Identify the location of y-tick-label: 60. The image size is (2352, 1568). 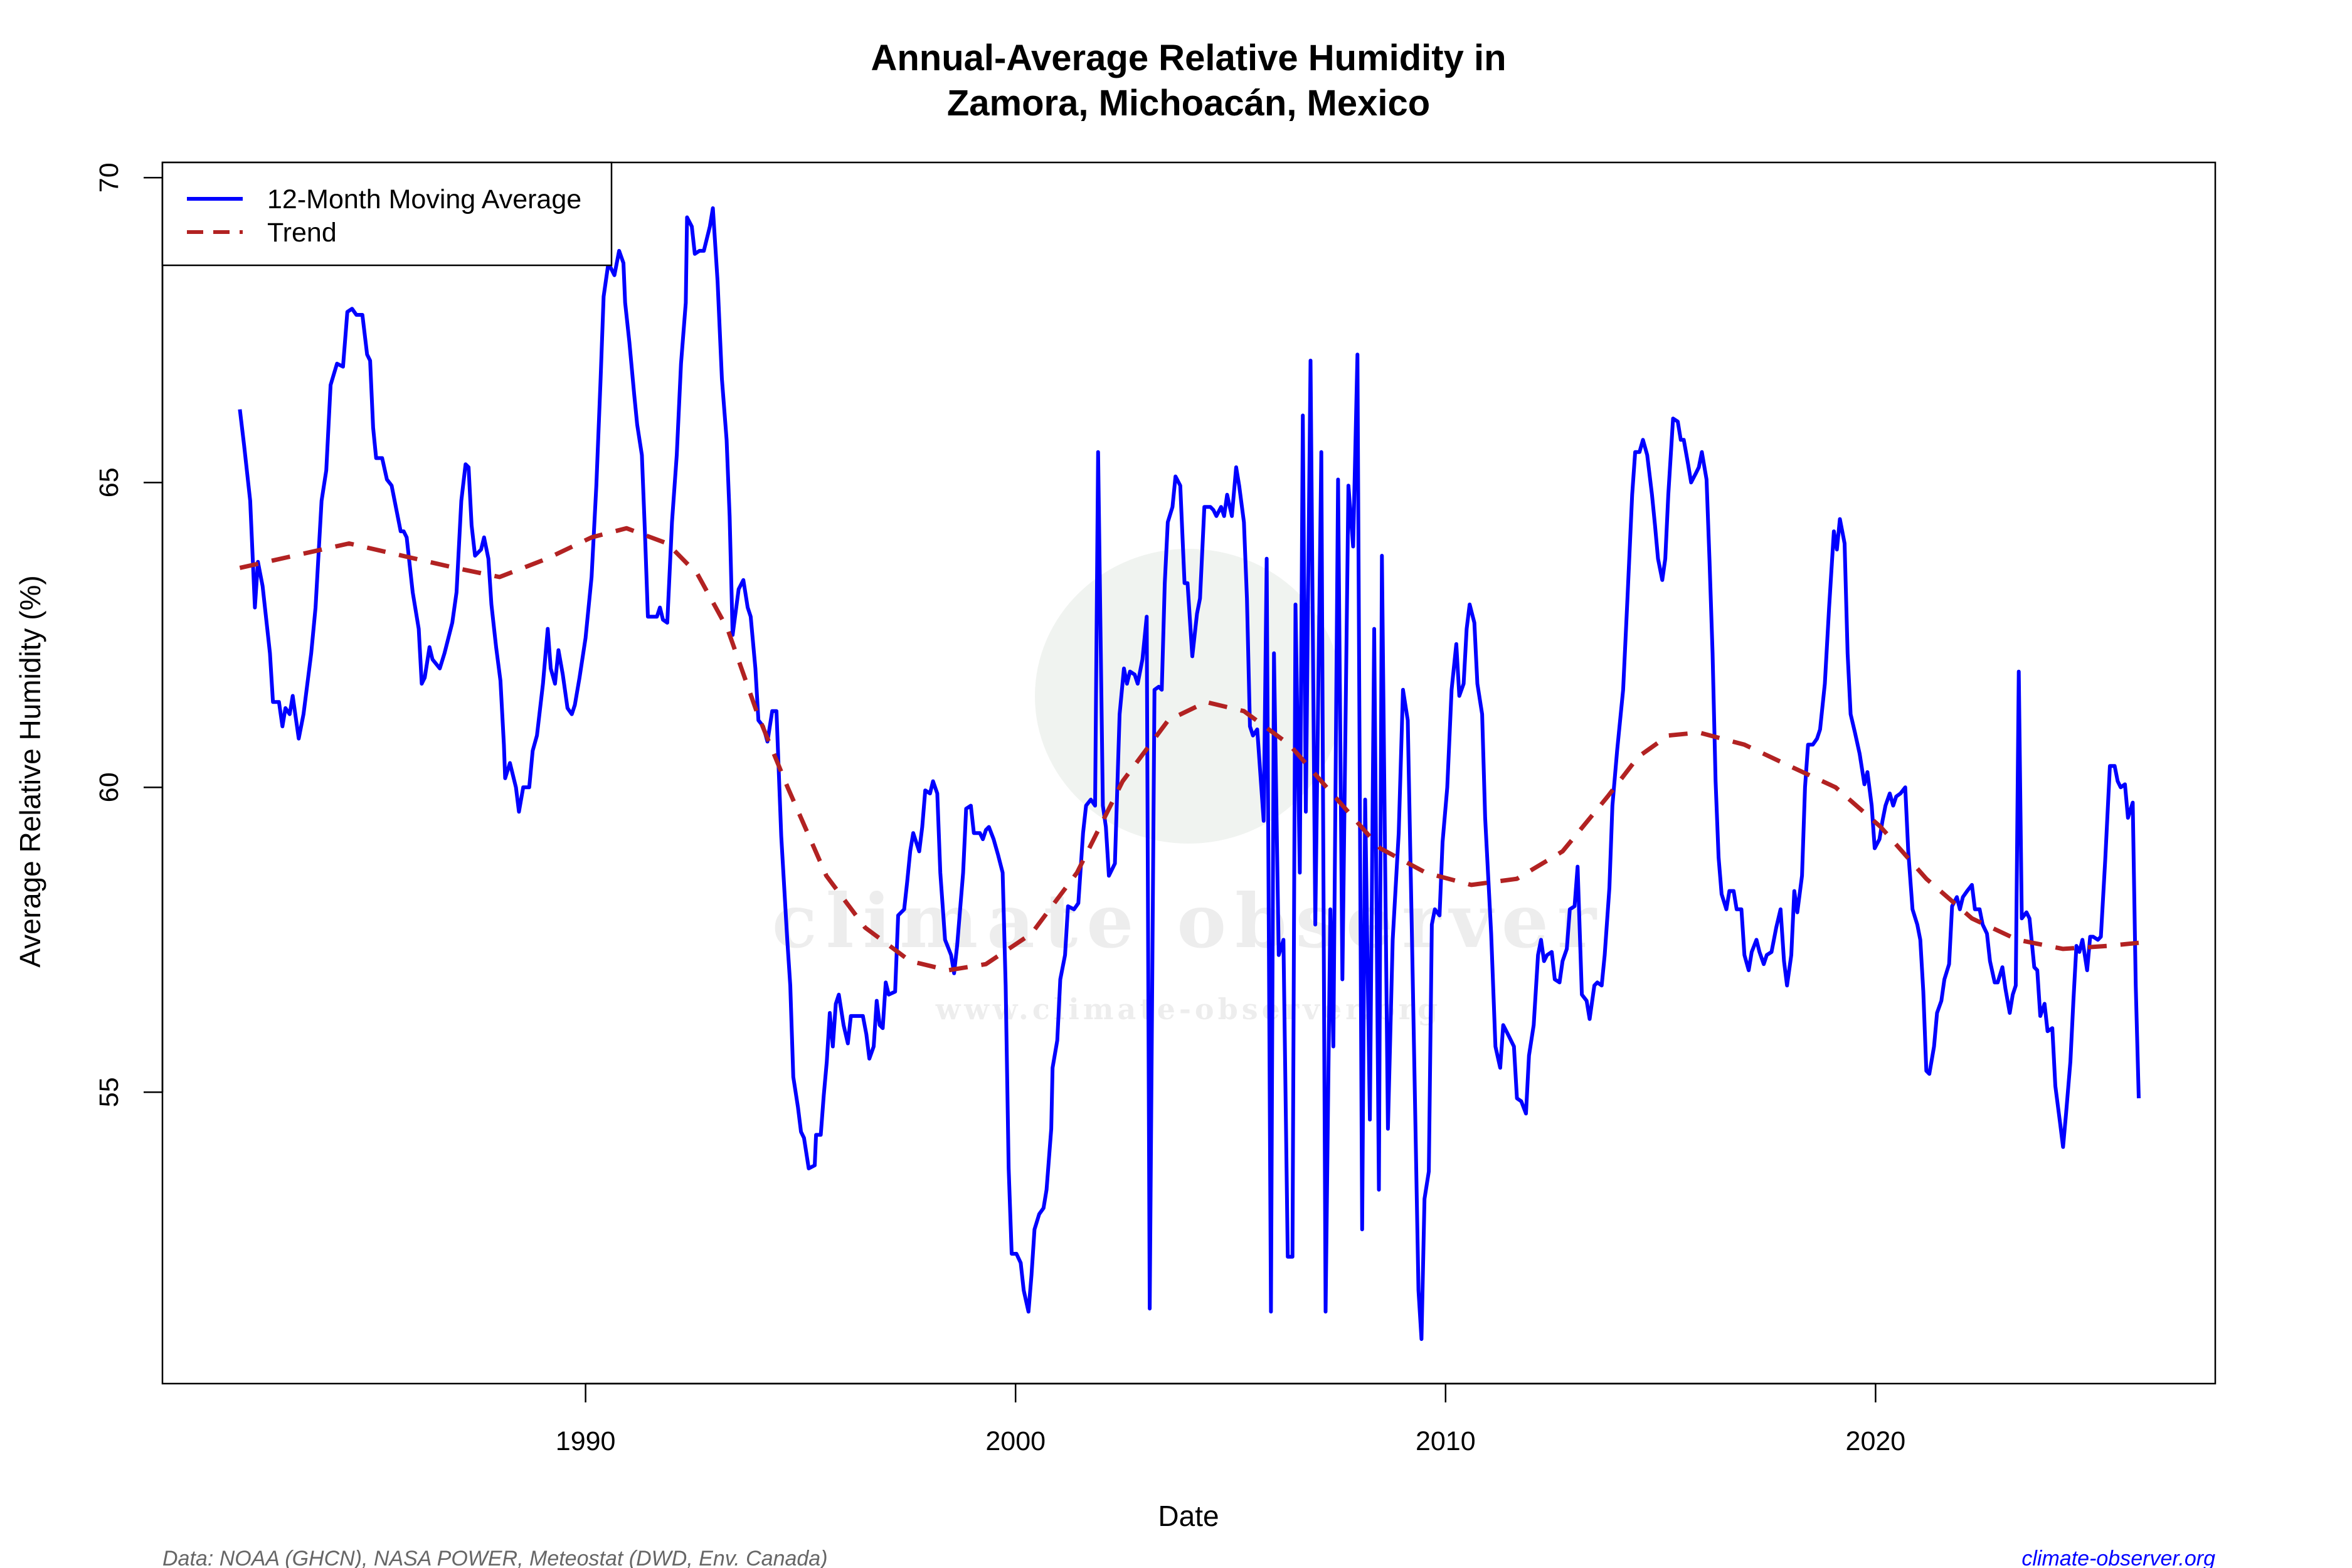
(109, 787).